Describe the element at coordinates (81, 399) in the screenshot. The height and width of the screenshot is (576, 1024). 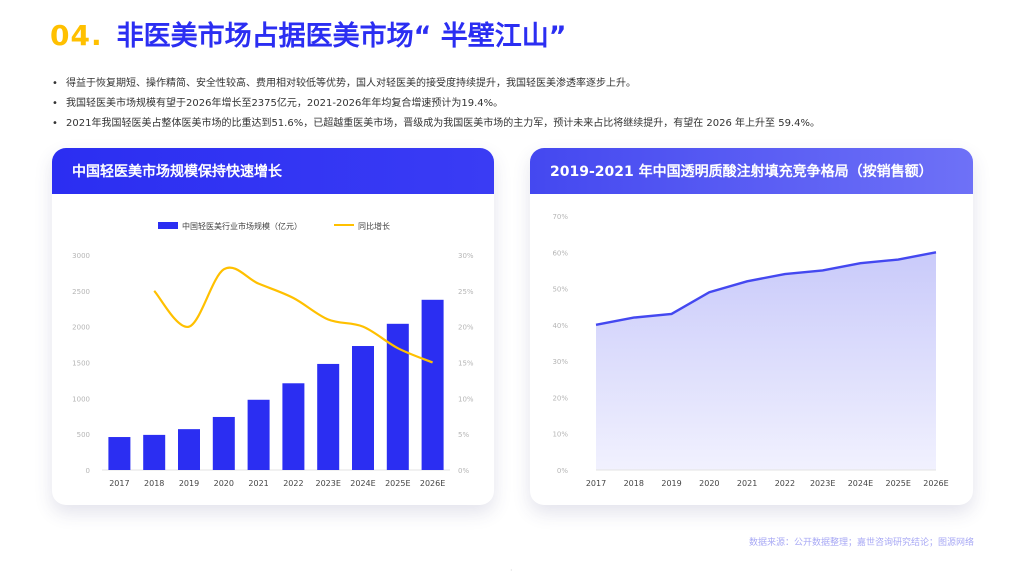
I see `y-tick-label: 1000` at that location.